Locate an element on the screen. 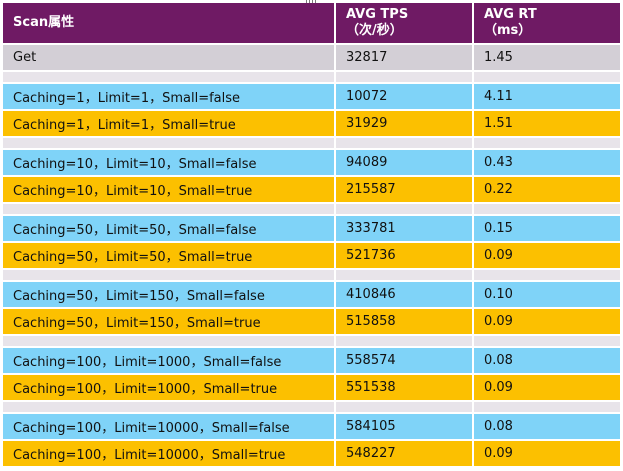 The height and width of the screenshot is (471, 623). scan-attribute-cell: Caching=10，Limit=10，Small=true is located at coordinates (169, 190).